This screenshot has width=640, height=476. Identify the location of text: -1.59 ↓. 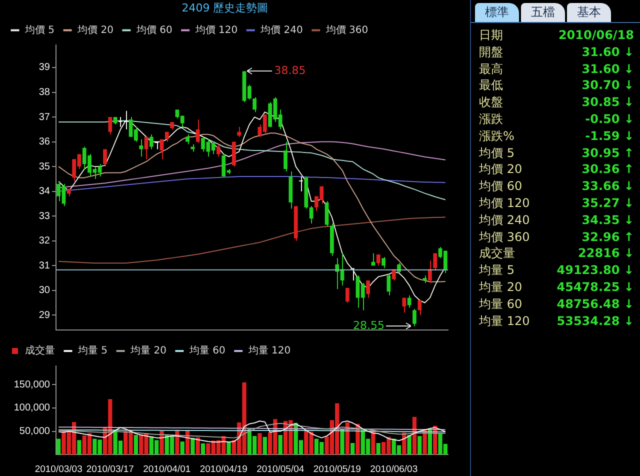
(609, 135).